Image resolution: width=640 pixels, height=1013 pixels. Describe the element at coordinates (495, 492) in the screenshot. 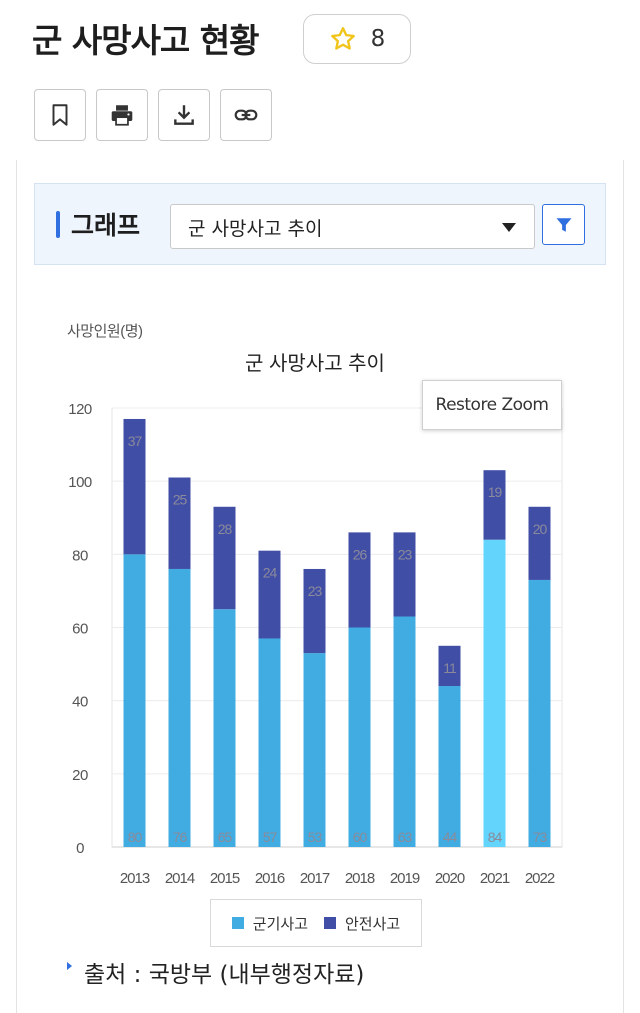

I see `data-label: 19` at that location.